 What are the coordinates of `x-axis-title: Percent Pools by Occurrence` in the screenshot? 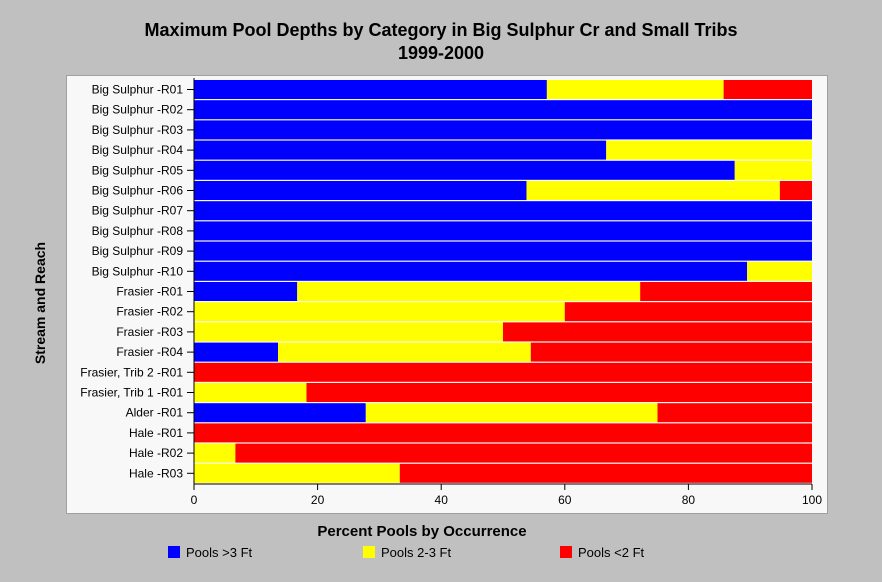 It's located at (422, 531).